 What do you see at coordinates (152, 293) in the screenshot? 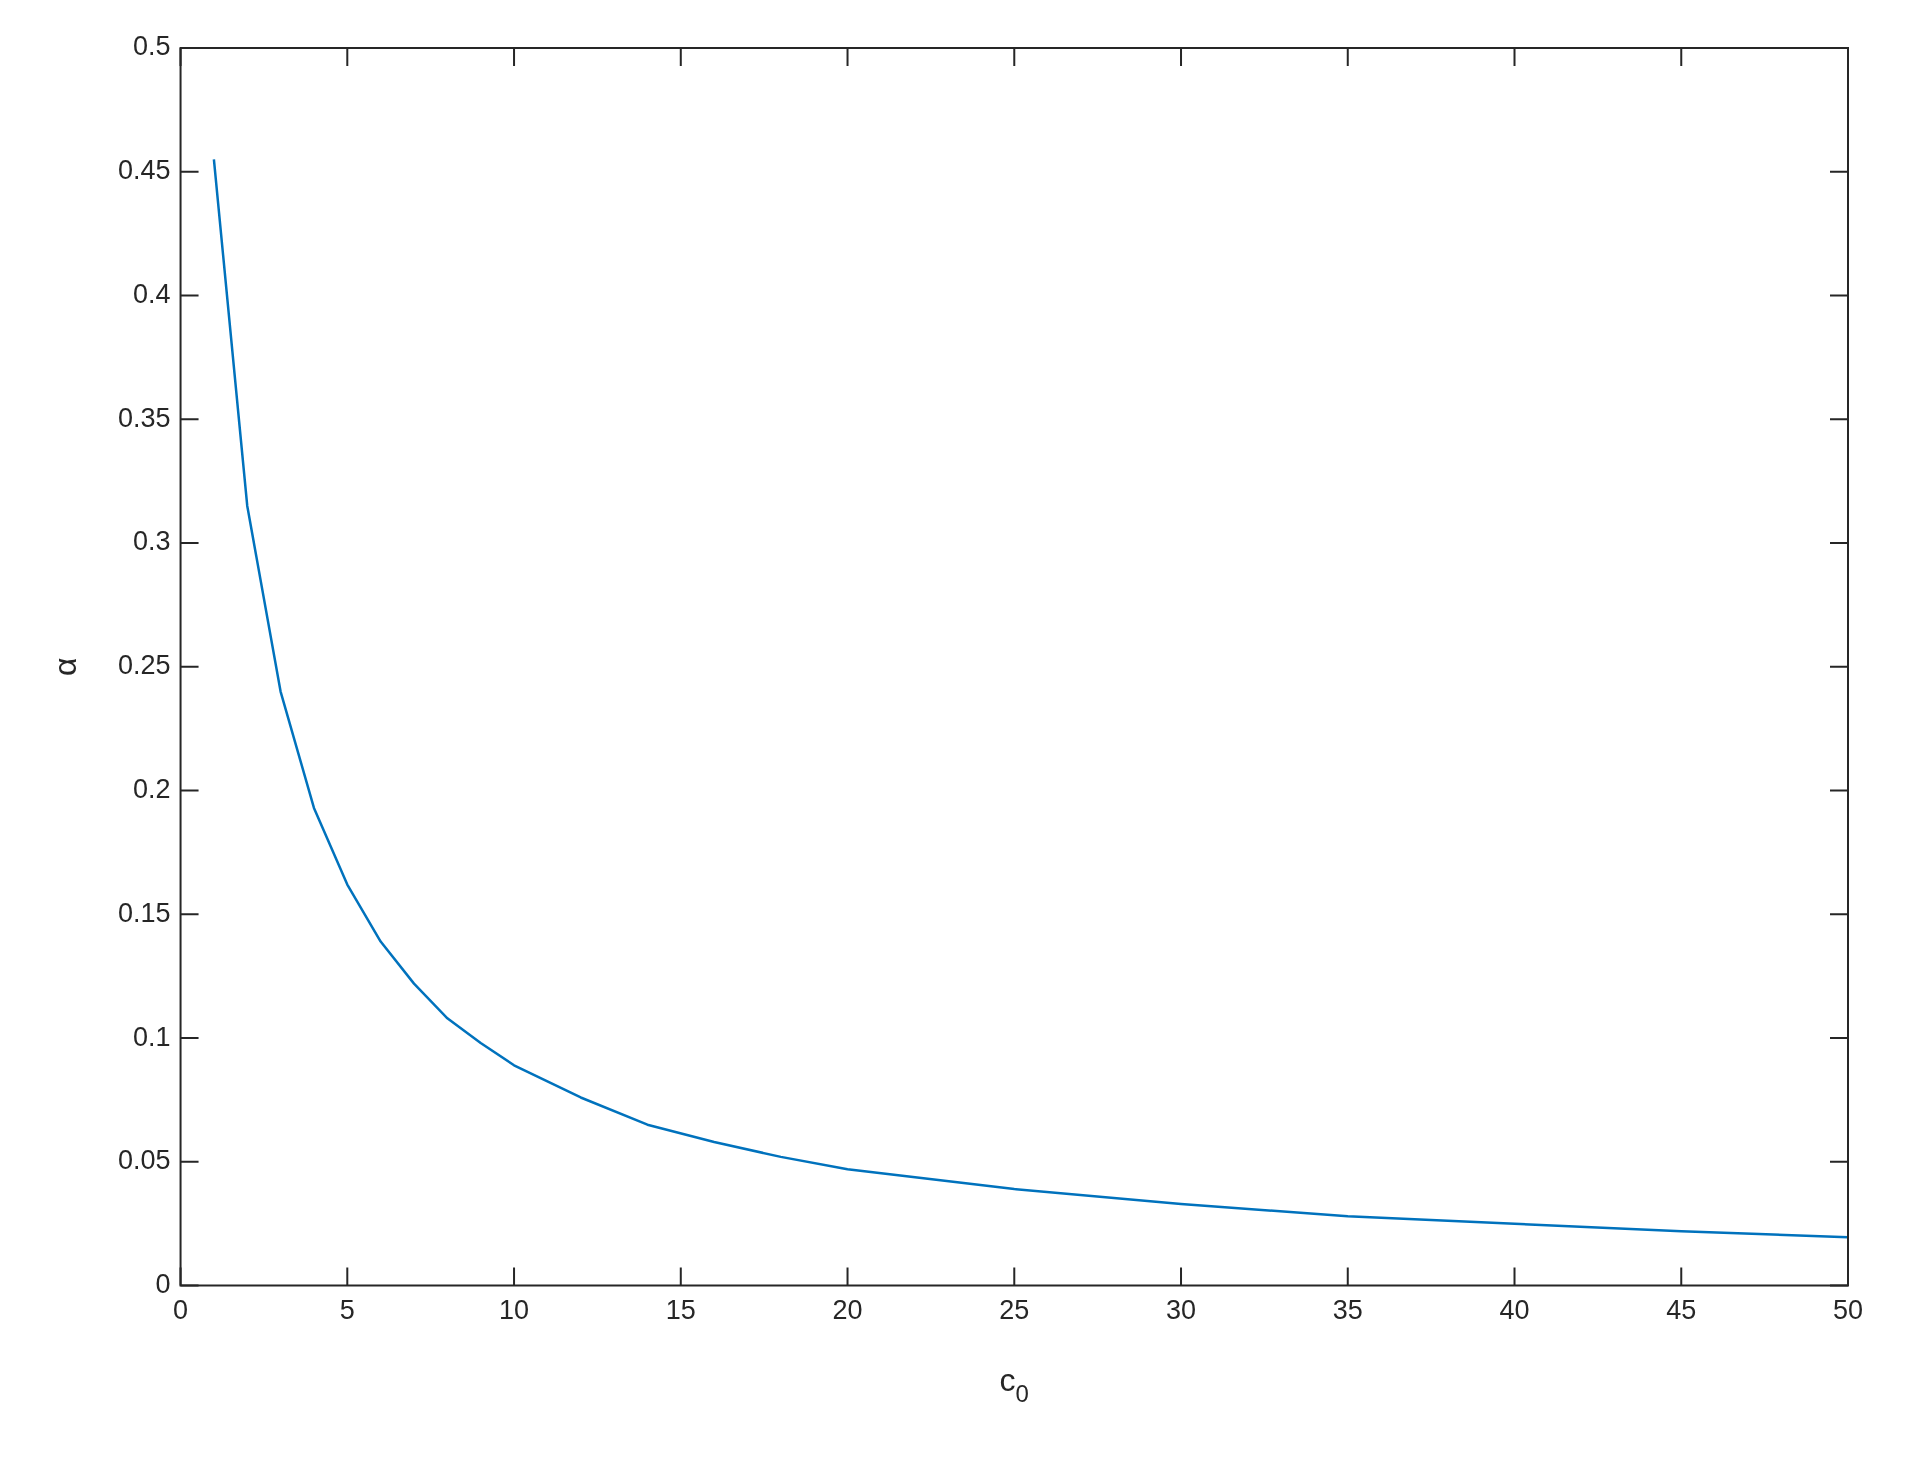
I see `y-tick-label: 0.4` at bounding box center [152, 293].